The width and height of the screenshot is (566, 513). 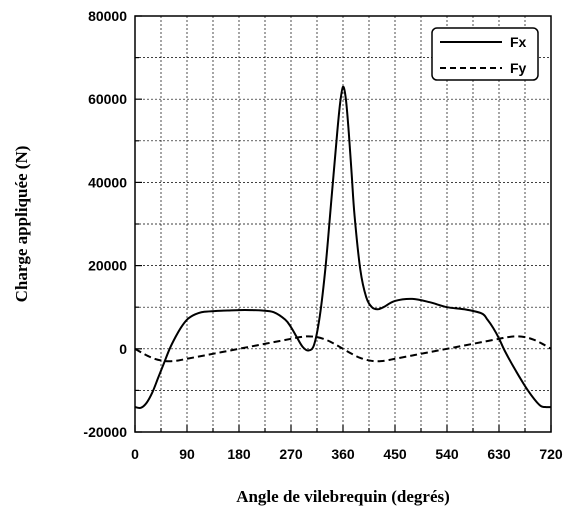 I want to click on y-tick-label: 80000, so click(x=107, y=16).